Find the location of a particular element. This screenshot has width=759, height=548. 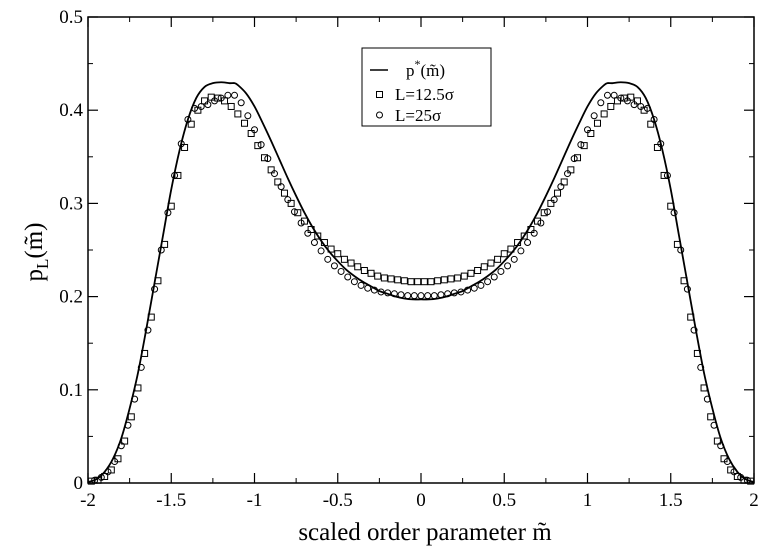

x-tick-label: 2 is located at coordinates (754, 500).